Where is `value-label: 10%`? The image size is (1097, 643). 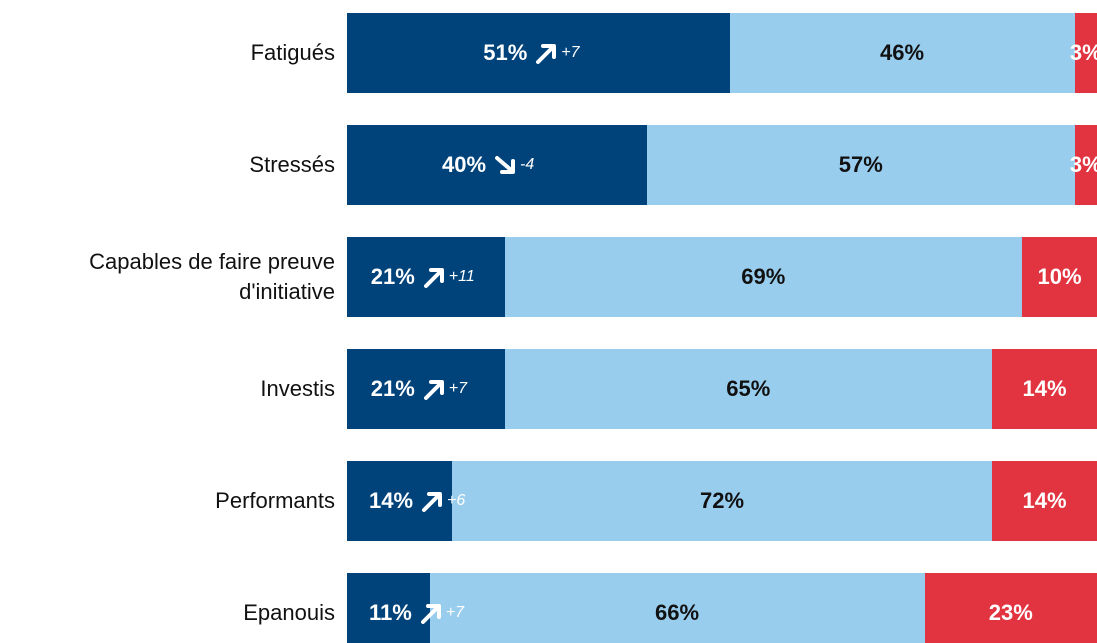
value-label: 10% is located at coordinates (1059, 276).